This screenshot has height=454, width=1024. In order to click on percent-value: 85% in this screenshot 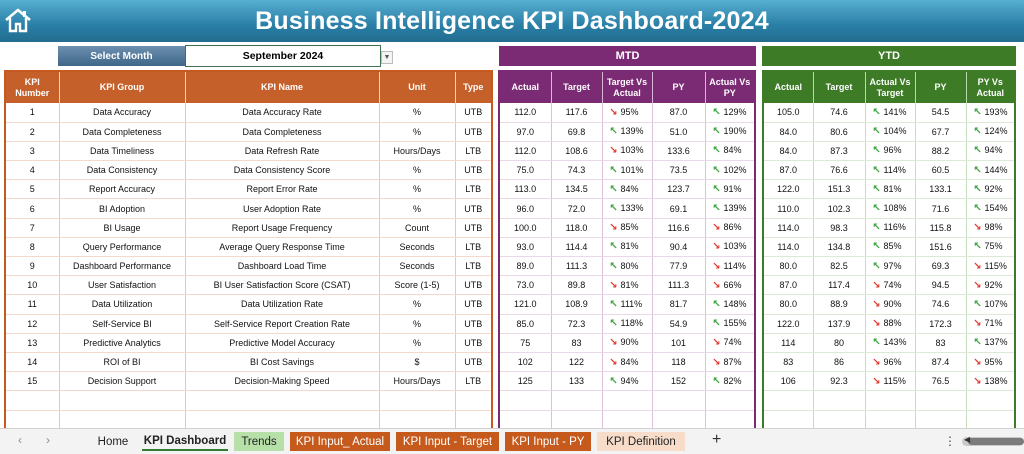, I will do `click(892, 246)`.